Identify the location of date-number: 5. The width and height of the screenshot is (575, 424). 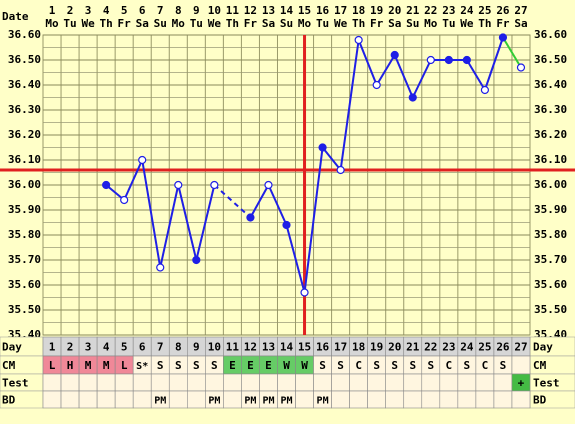
(124, 10).